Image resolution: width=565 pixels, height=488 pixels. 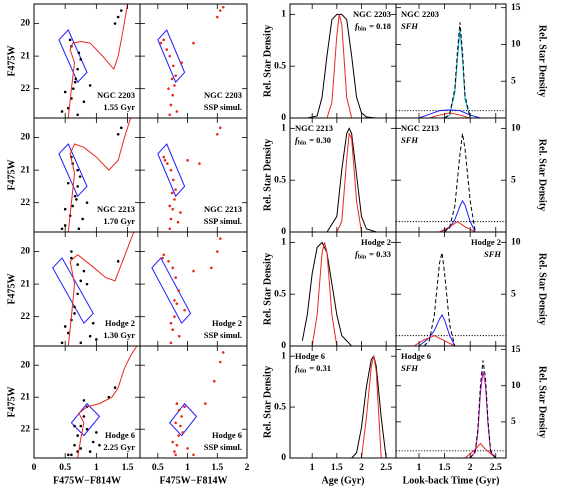 I want to click on panel: 5 10 Rel. Star Density NGC 2213 SFH, so click(x=471, y=175).